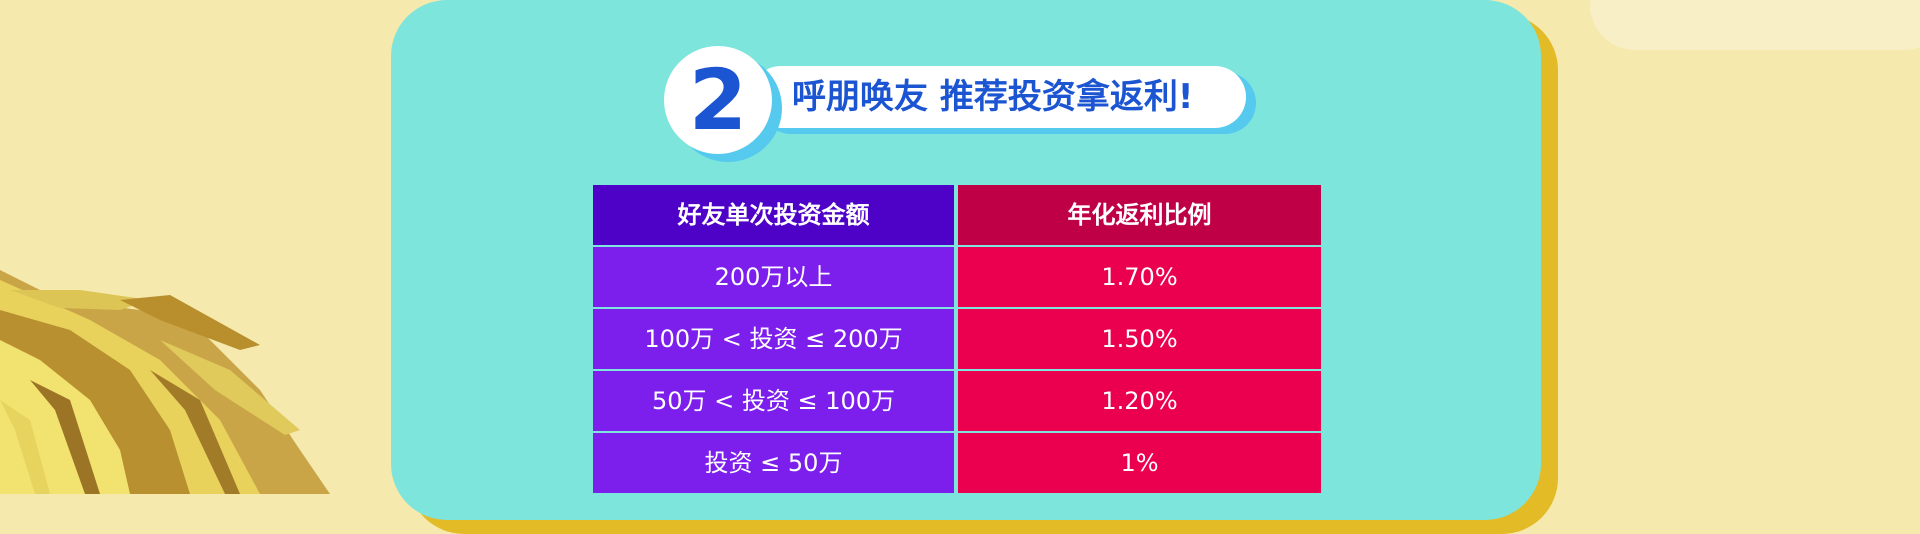 The width and height of the screenshot is (1920, 534). What do you see at coordinates (957, 215) in the screenshot?
I see `table-header-row: 好友单次投资金额 年化返利比例` at bounding box center [957, 215].